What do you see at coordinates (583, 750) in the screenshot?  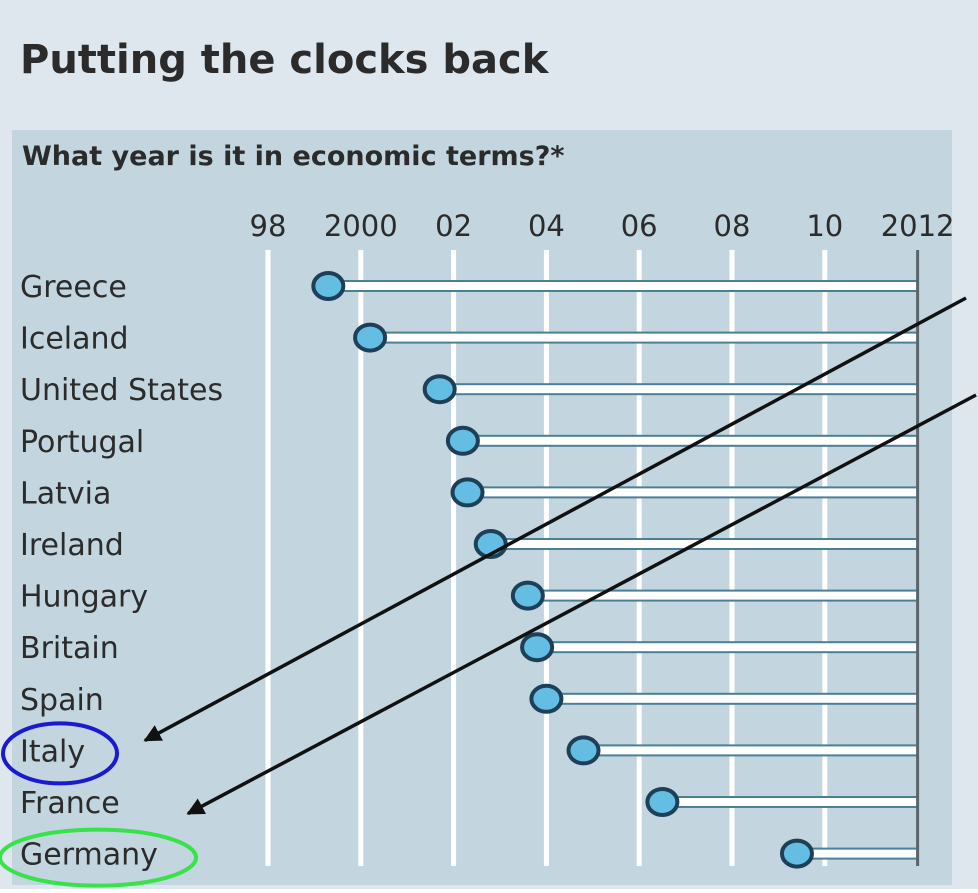 I see `dot-italy` at bounding box center [583, 750].